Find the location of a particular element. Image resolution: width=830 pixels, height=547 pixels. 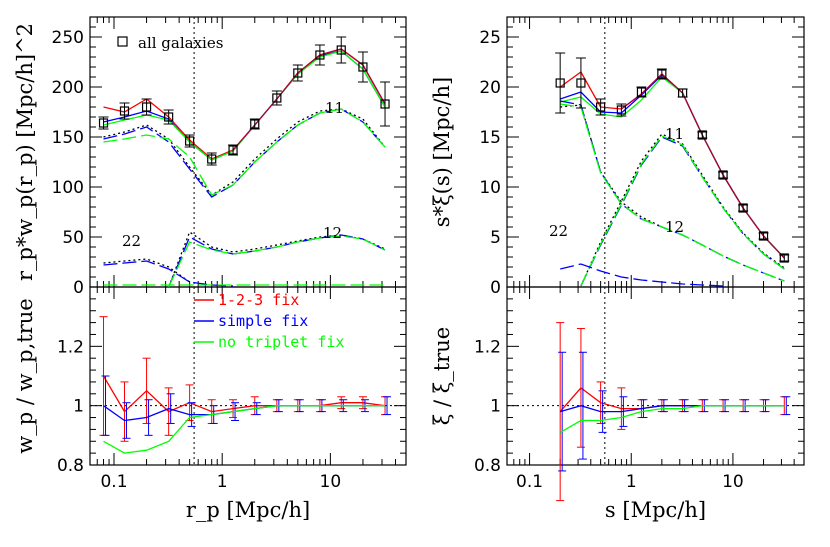

annotation-12-right: 12 is located at coordinates (674, 227).